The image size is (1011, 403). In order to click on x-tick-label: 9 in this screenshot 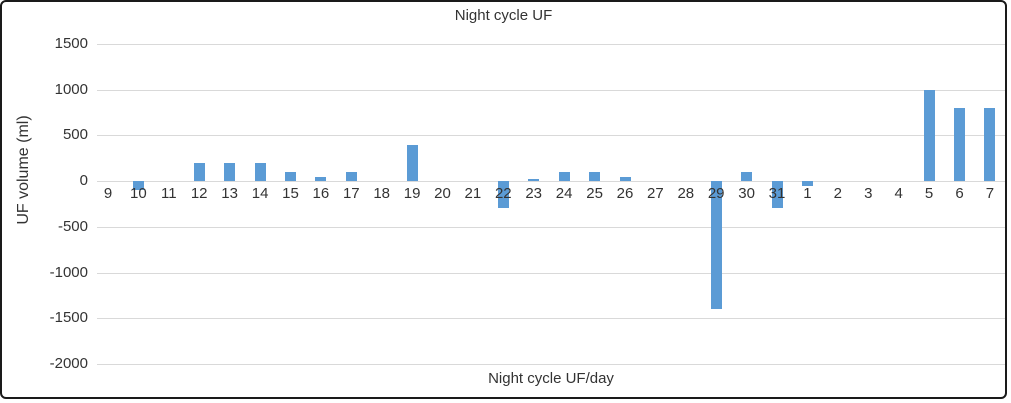, I will do `click(108, 193)`.